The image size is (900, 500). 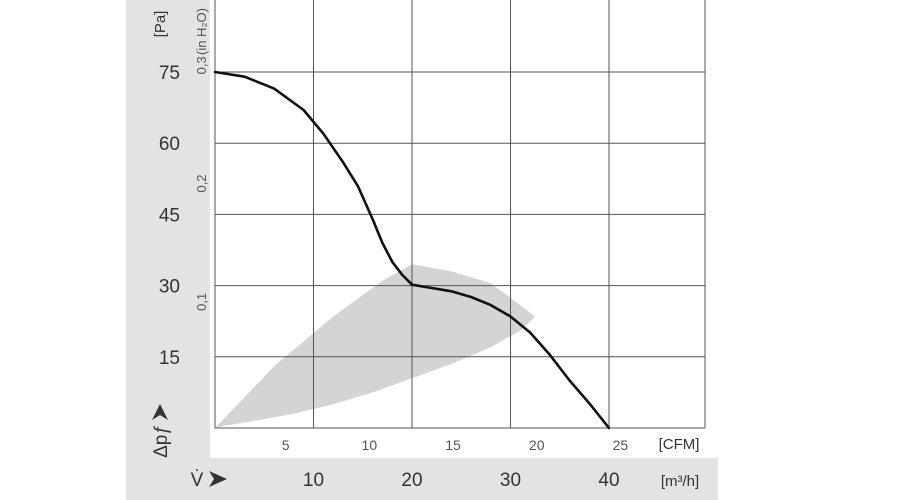 What do you see at coordinates (201, 302) in the screenshot?
I see `y-tick-label-inh2o: 0,1` at bounding box center [201, 302].